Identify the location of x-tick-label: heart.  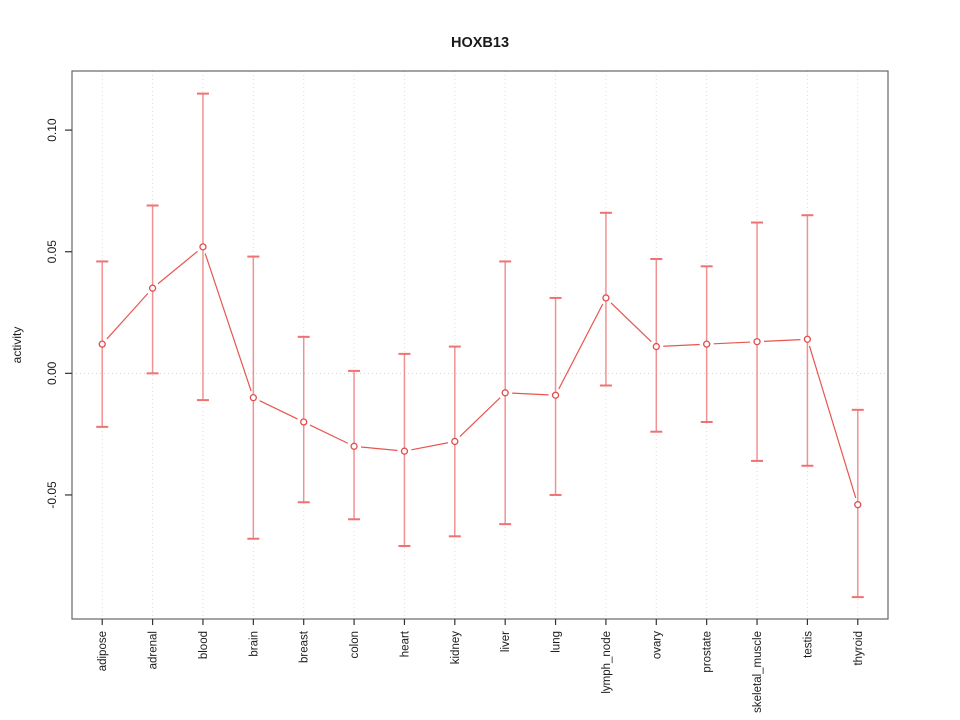
(405, 643).